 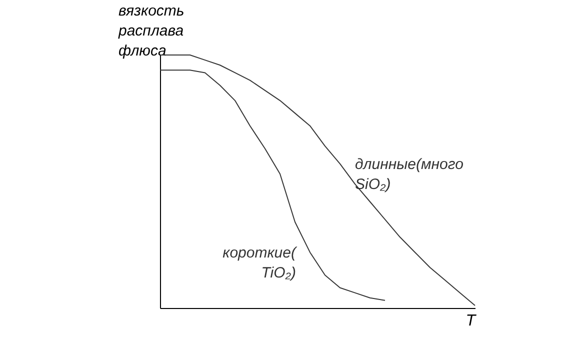 I want to click on y-axis-title: вязкость расплава флюса, so click(x=151, y=31).